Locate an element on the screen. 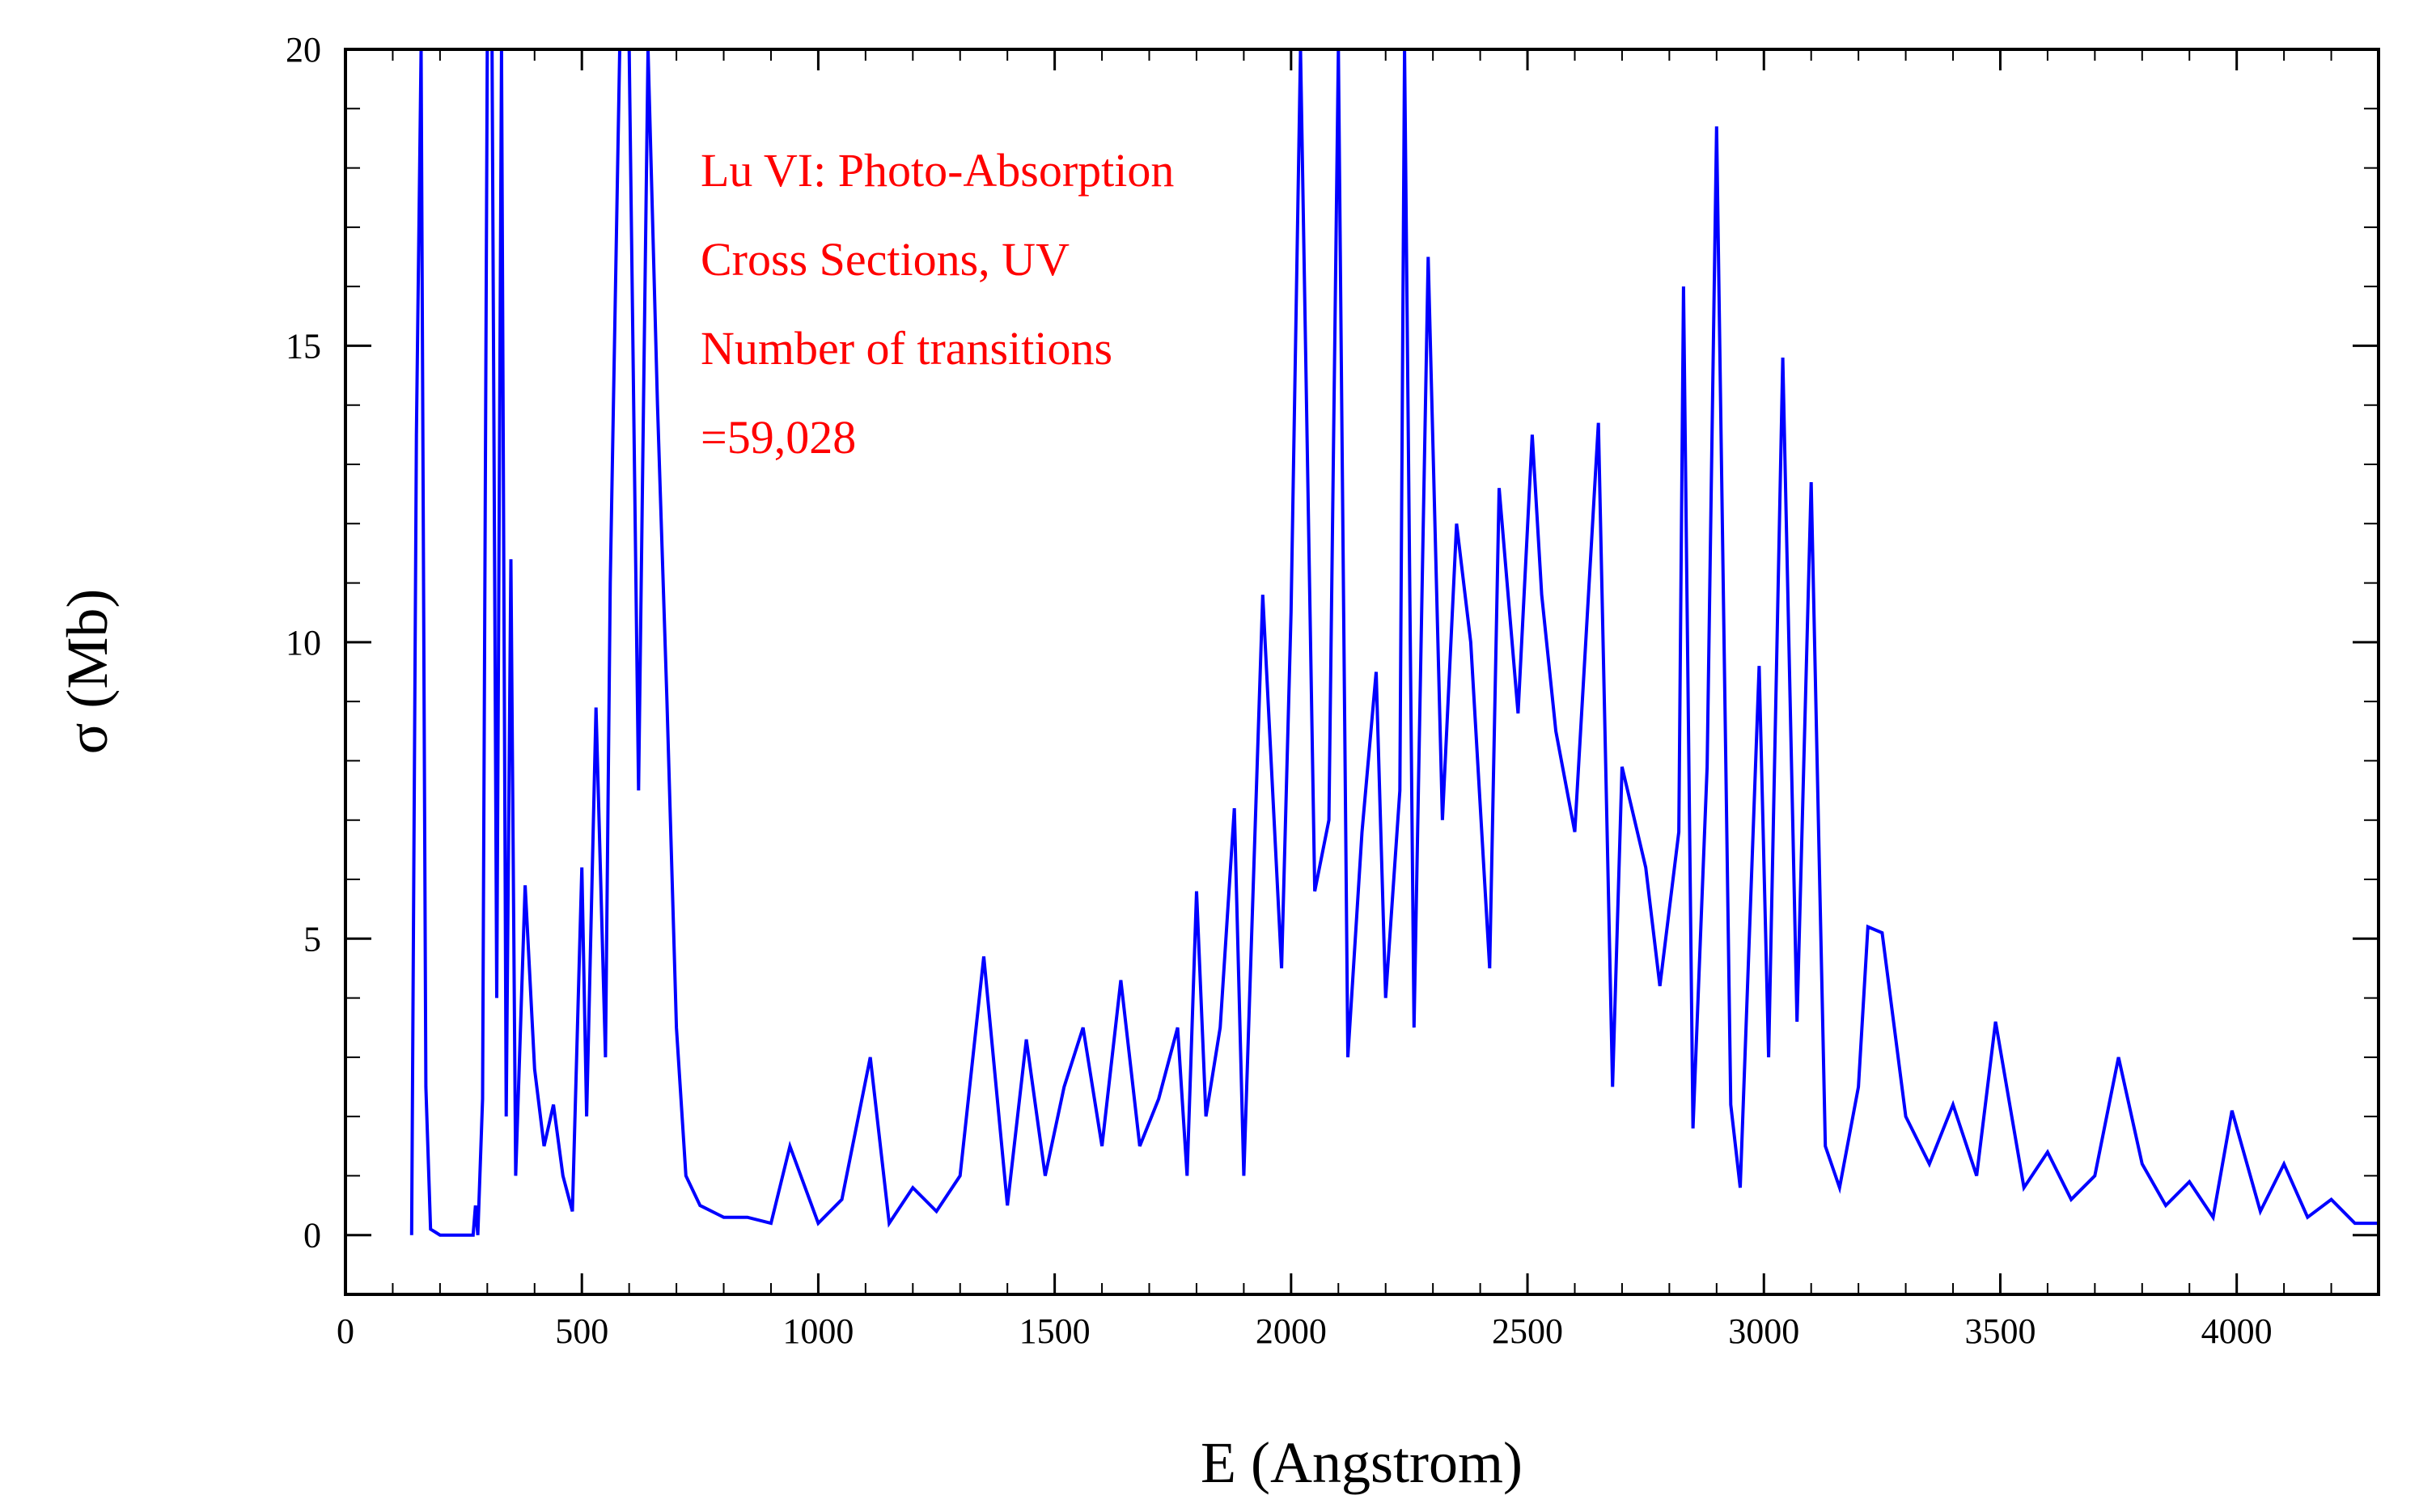  x-tick-labels: 0 500 1000 1500 2000 2500 3000 3500 4000 is located at coordinates (1305, 1331).